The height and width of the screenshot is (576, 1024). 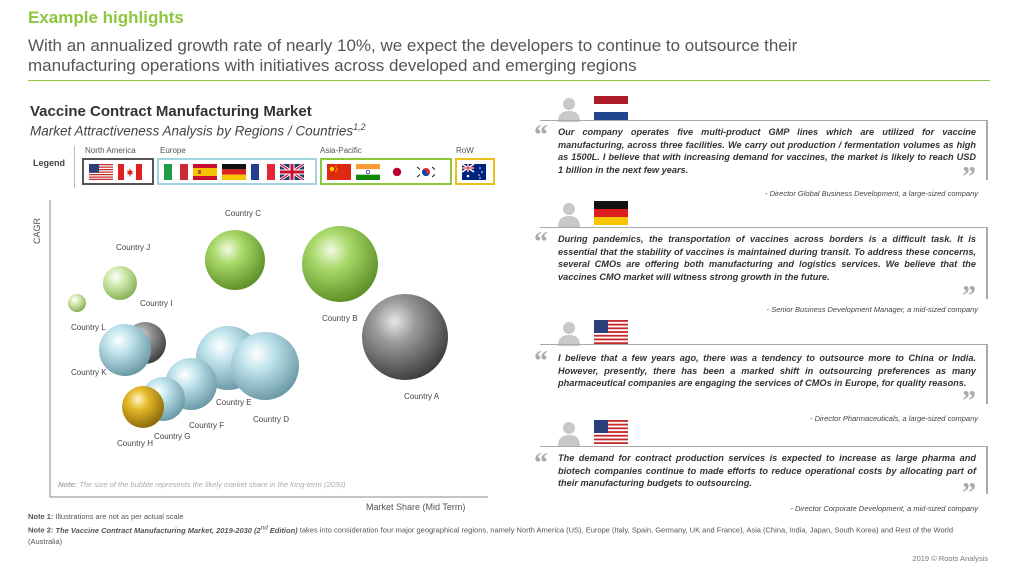 What do you see at coordinates (243, 213) in the screenshot?
I see `label-country-c: Country C` at bounding box center [243, 213].